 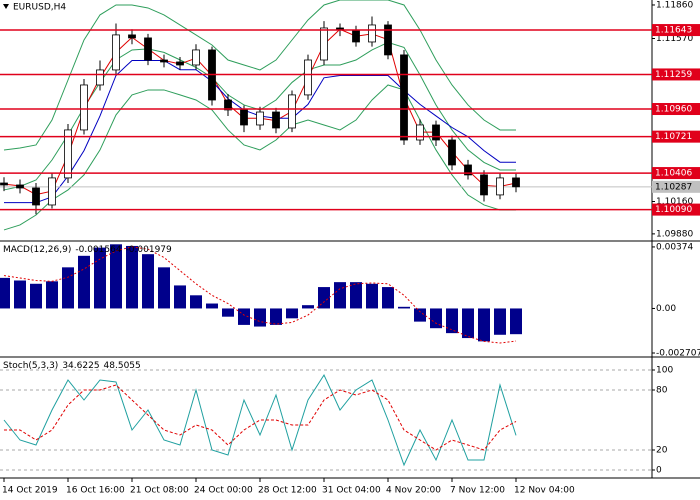 What do you see at coordinates (673, 210) in the screenshot?
I see `level-label: 1.10090` at bounding box center [673, 210].